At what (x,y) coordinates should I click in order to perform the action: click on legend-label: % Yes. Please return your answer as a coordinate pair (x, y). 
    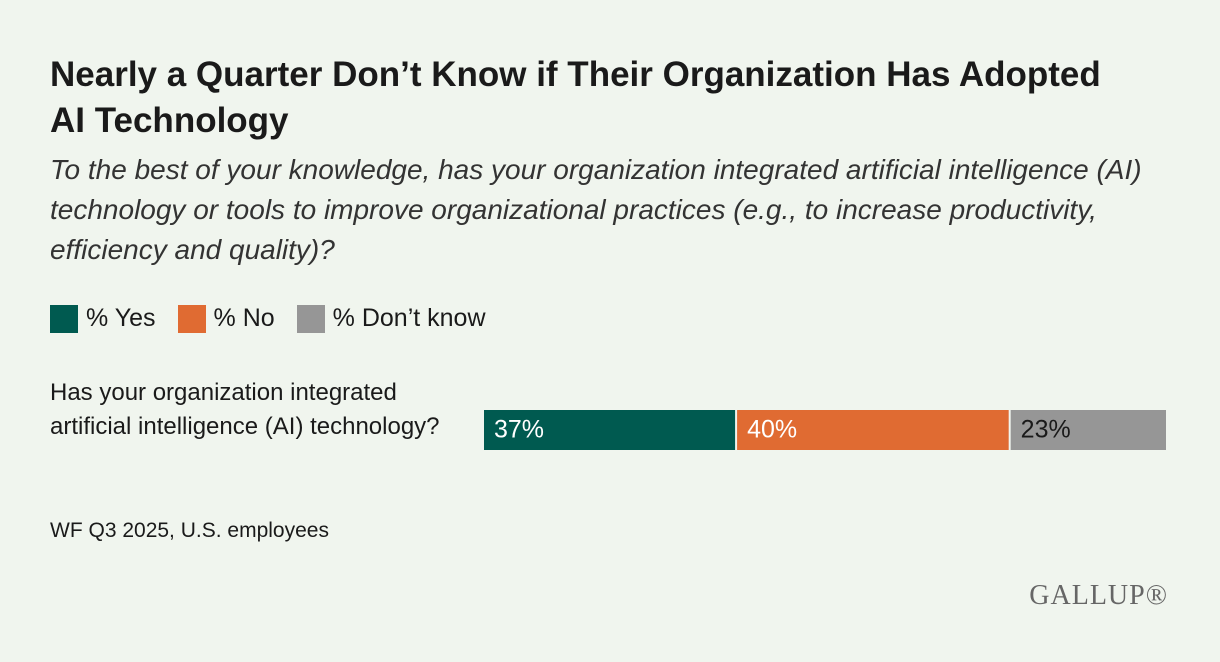
    Looking at the image, I should click on (121, 318).